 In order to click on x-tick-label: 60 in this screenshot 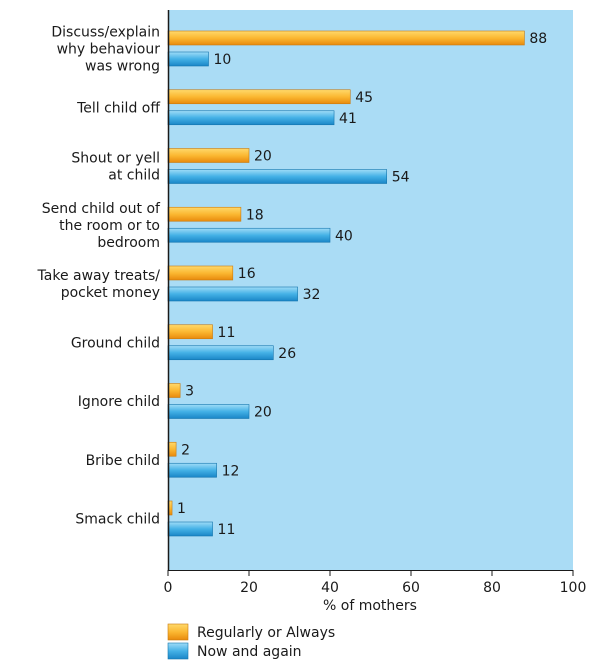, I will do `click(411, 588)`.